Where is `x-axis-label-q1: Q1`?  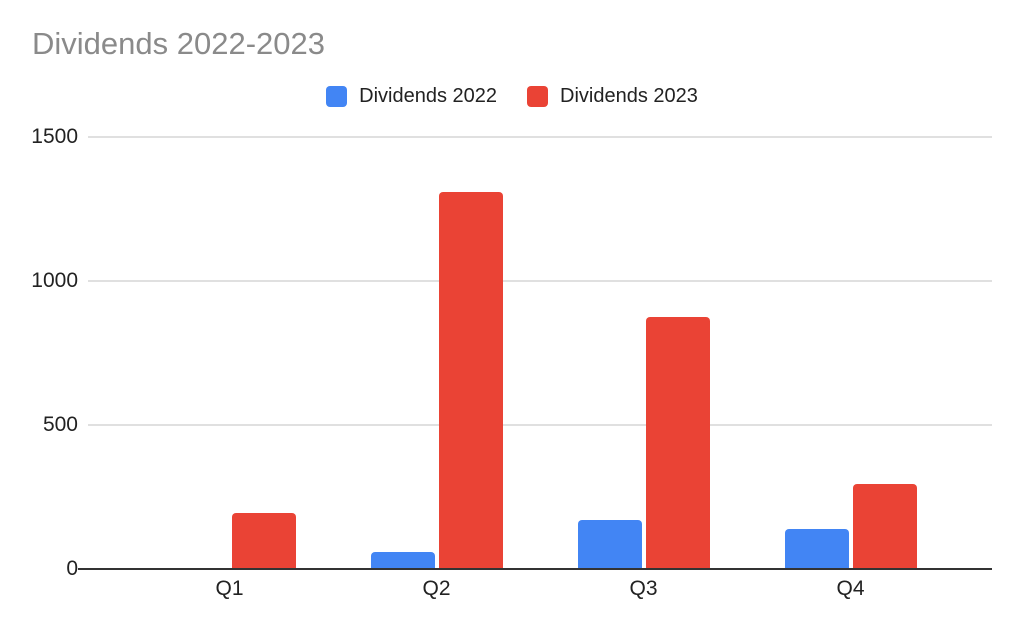 x-axis-label-q1: Q1 is located at coordinates (229, 588).